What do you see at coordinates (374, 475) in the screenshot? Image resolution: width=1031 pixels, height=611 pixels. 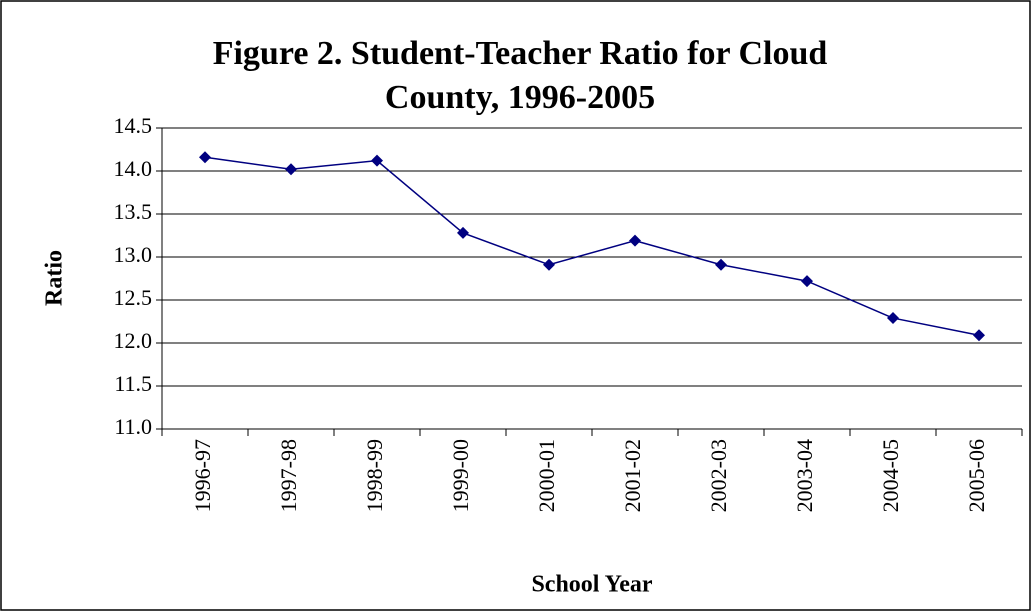 I see `x-tick-label: 1998-99` at bounding box center [374, 475].